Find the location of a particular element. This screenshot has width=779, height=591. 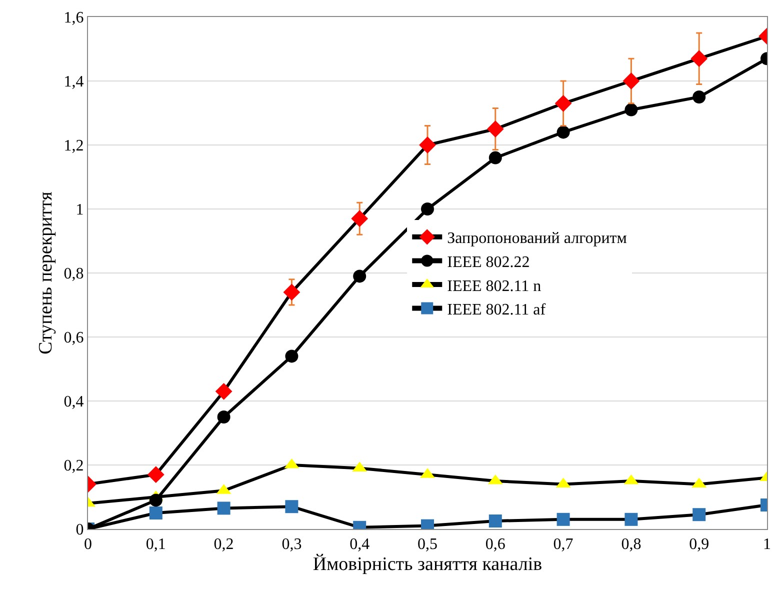

y-tick-label: 0,2 is located at coordinates (74, 466).